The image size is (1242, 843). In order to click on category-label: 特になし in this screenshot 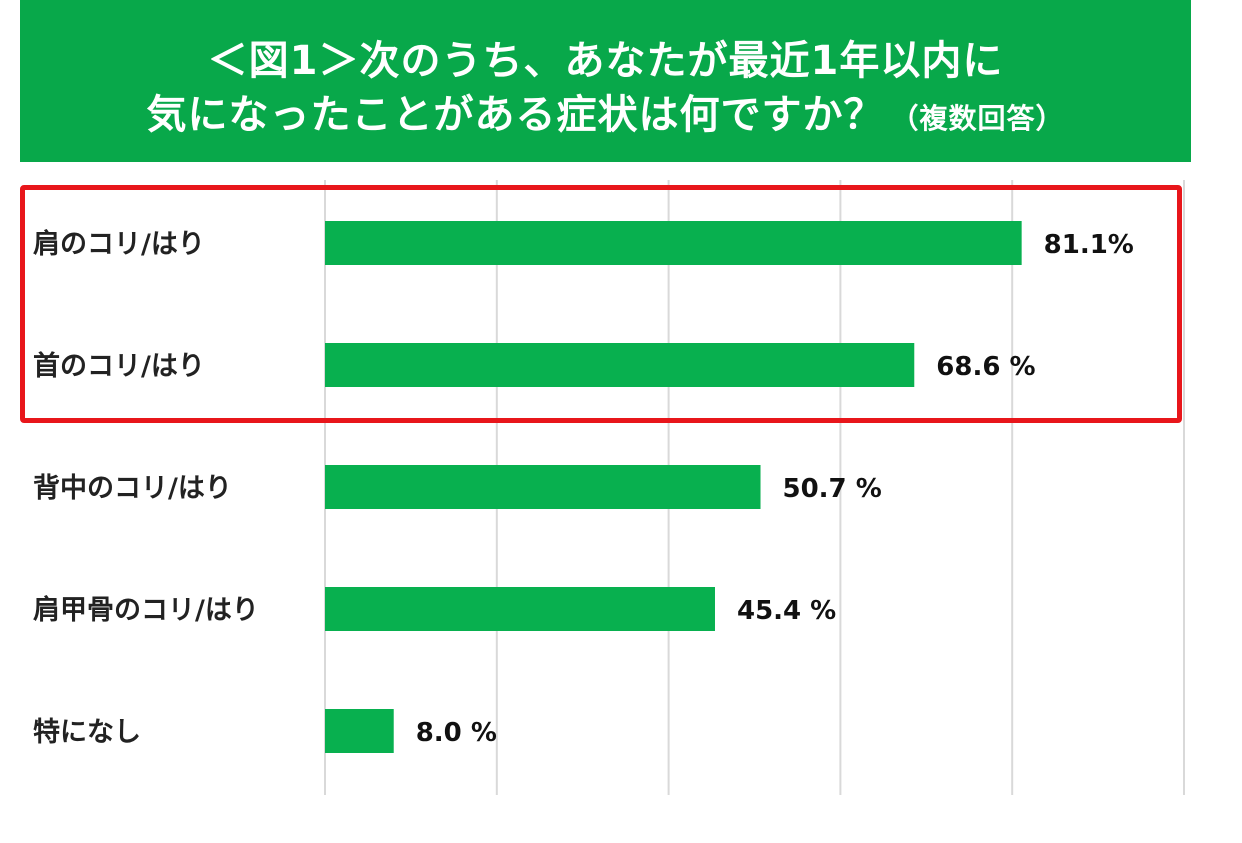, I will do `click(87, 732)`.